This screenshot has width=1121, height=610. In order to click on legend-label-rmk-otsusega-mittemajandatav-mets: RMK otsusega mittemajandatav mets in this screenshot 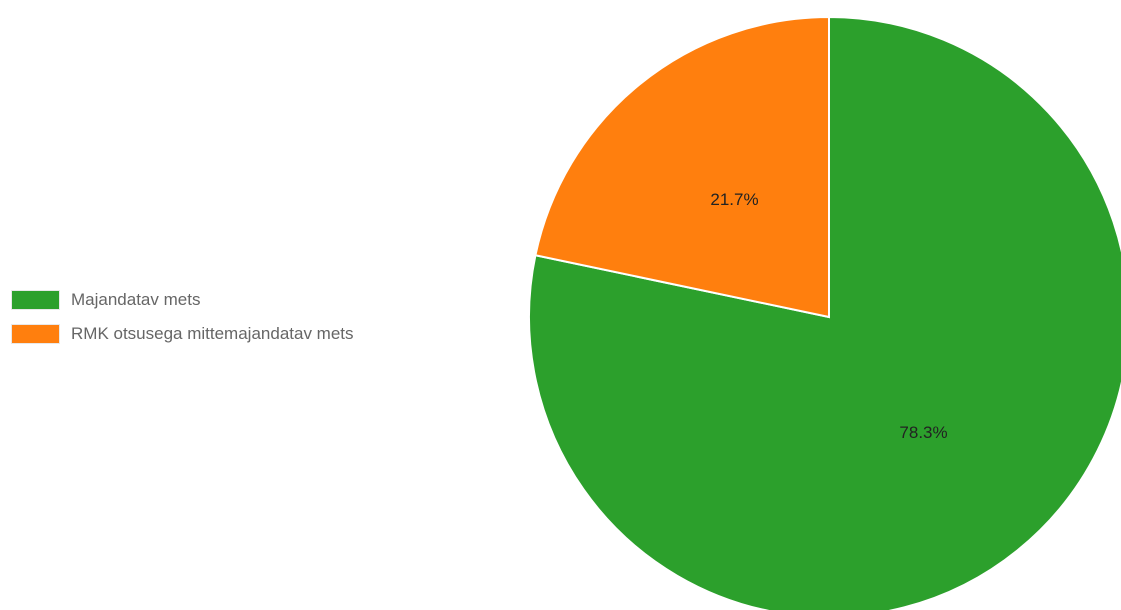, I will do `click(212, 333)`.